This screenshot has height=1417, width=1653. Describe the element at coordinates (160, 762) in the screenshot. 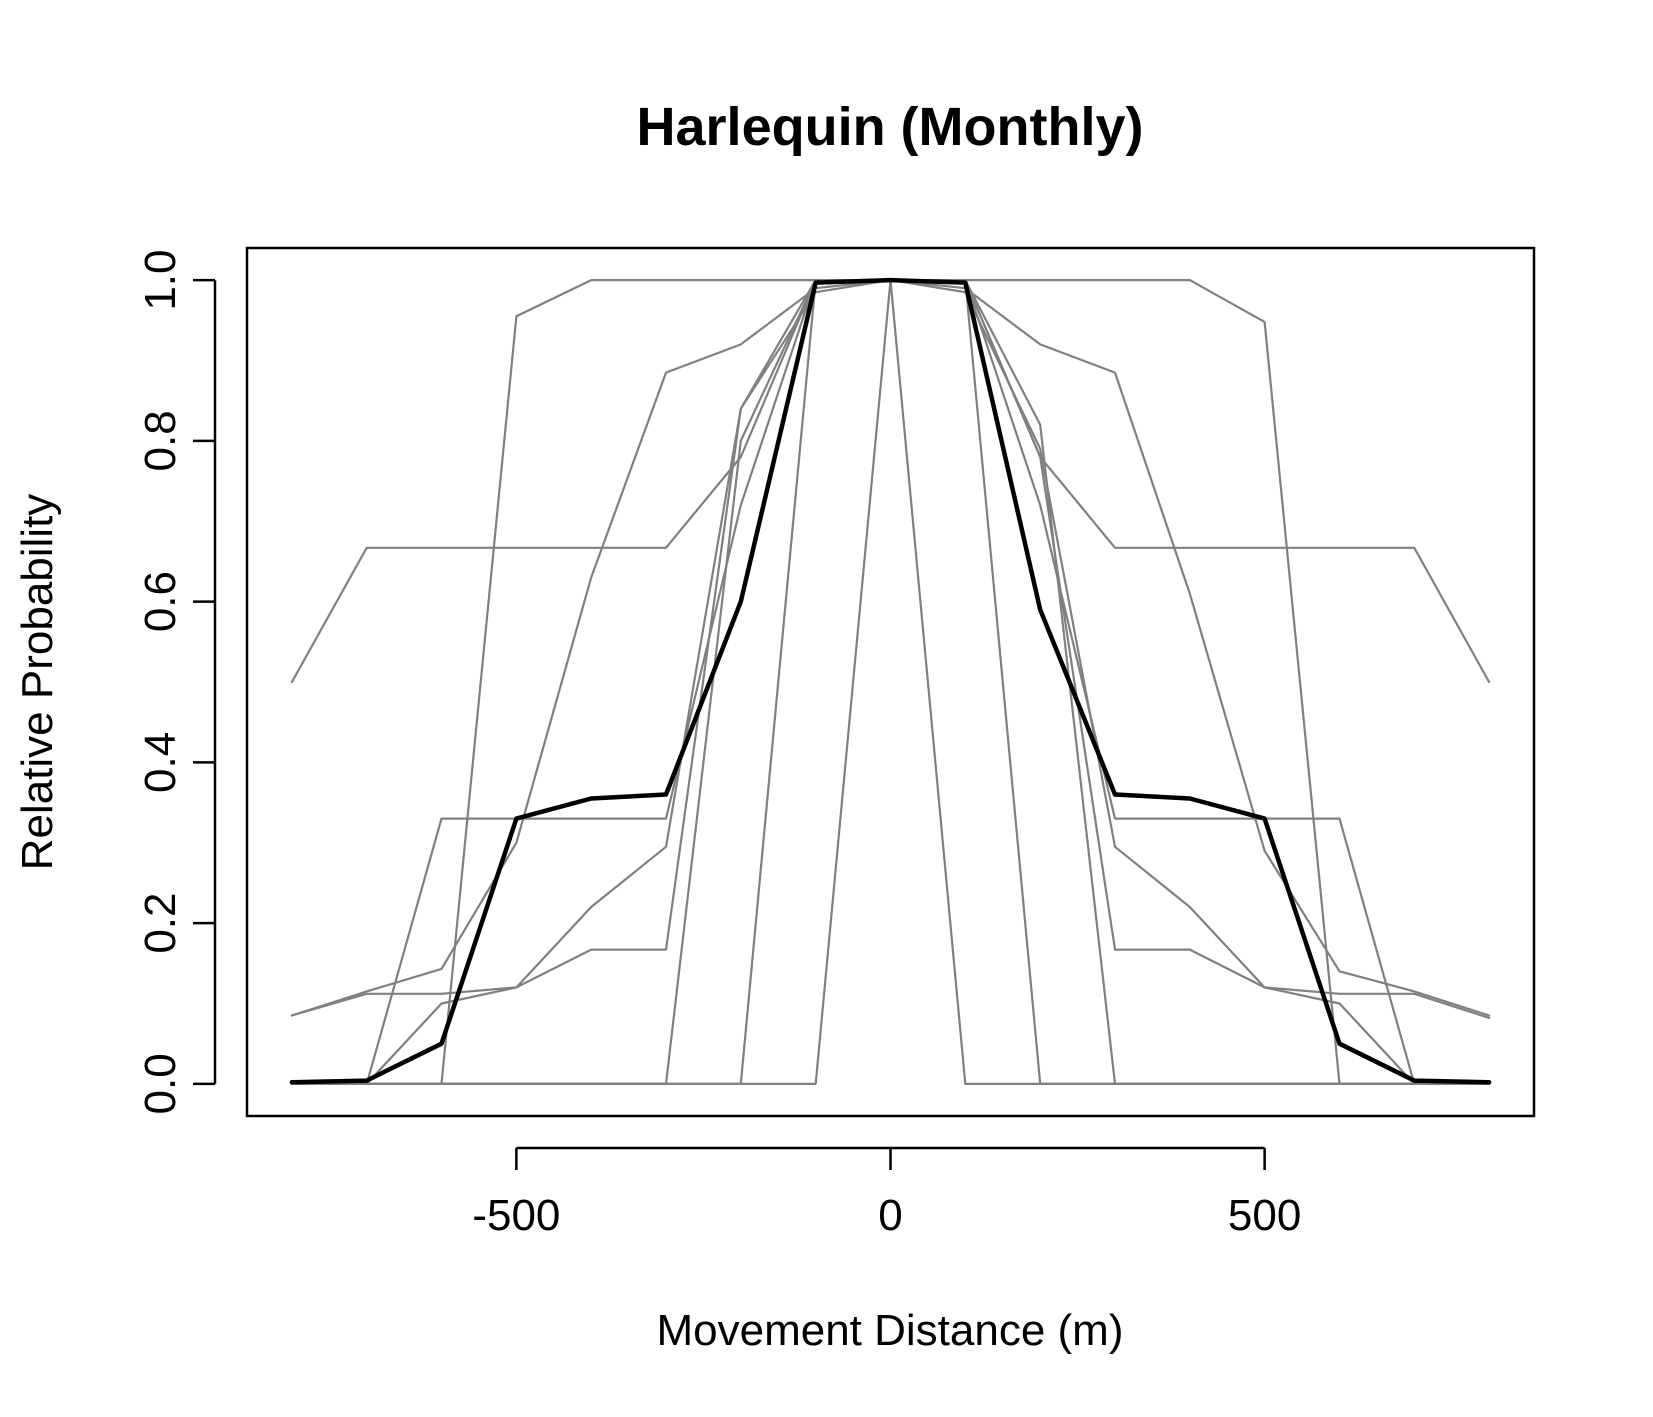

I see `y-tick-label: 0.4` at that location.